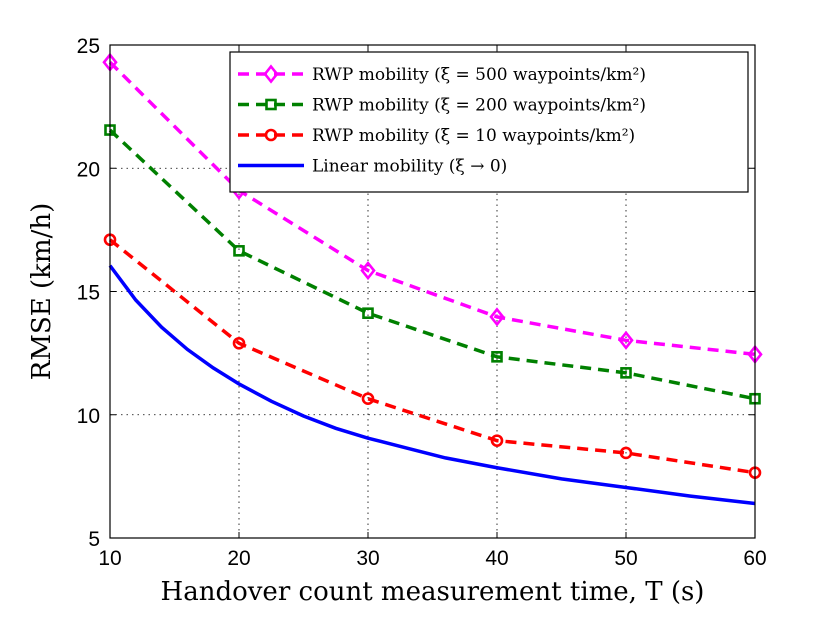 This screenshot has width=830, height=618. Describe the element at coordinates (367, 558) in the screenshot. I see `x-tick-label: 30` at that location.